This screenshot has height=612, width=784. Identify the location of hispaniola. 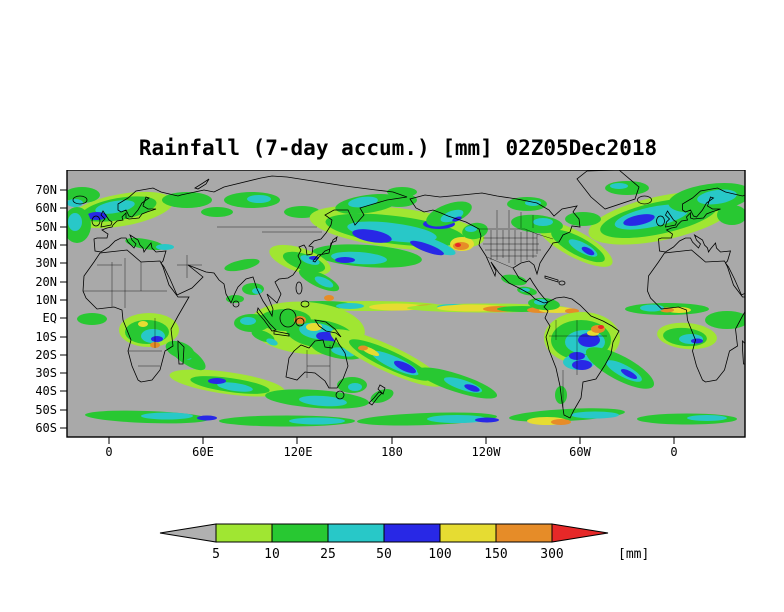
(562, 283).